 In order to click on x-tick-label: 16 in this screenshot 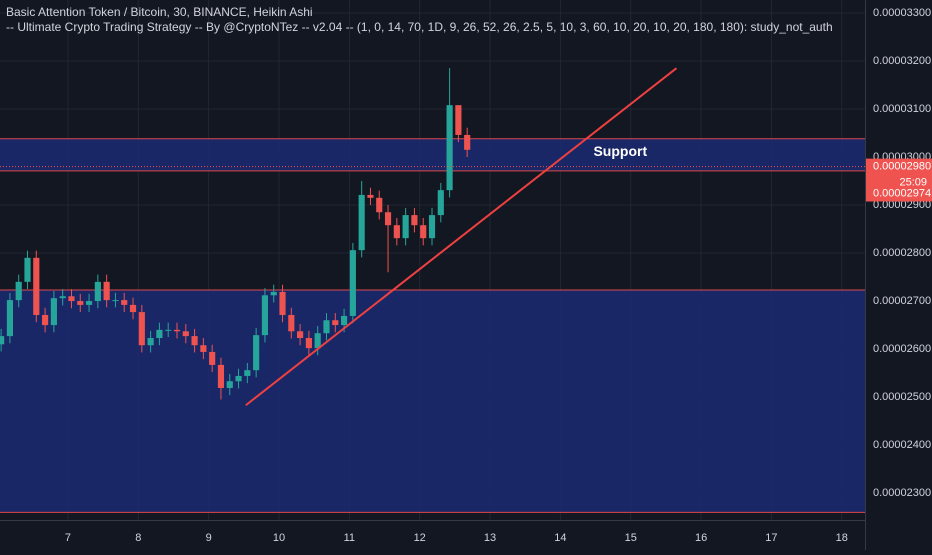, I will do `click(701, 538)`.